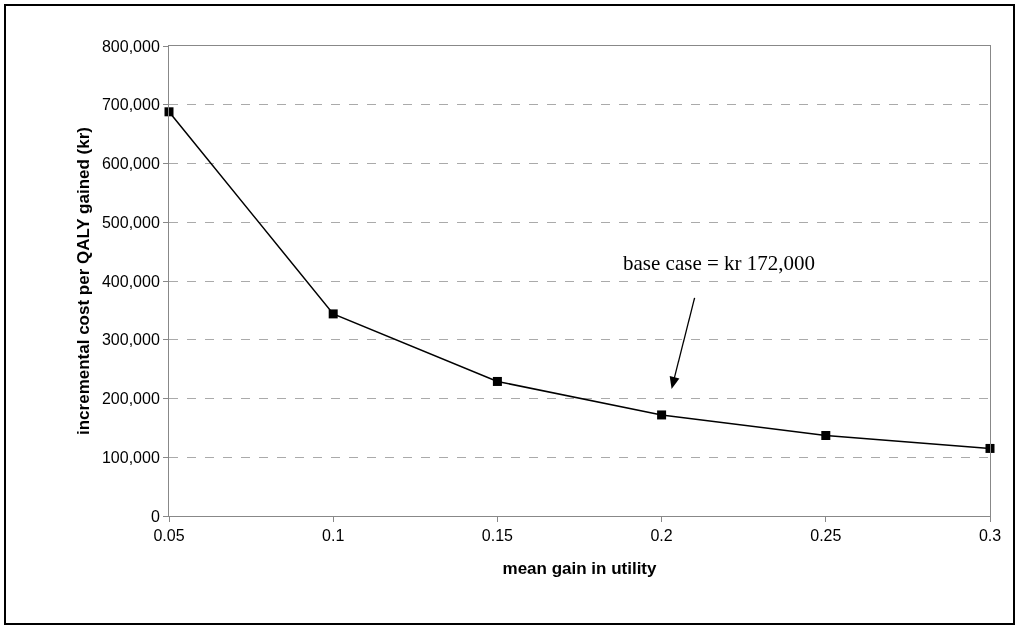 The image size is (1021, 633). What do you see at coordinates (130, 457) in the screenshot?
I see `y-tick-label: 100,000` at bounding box center [130, 457].